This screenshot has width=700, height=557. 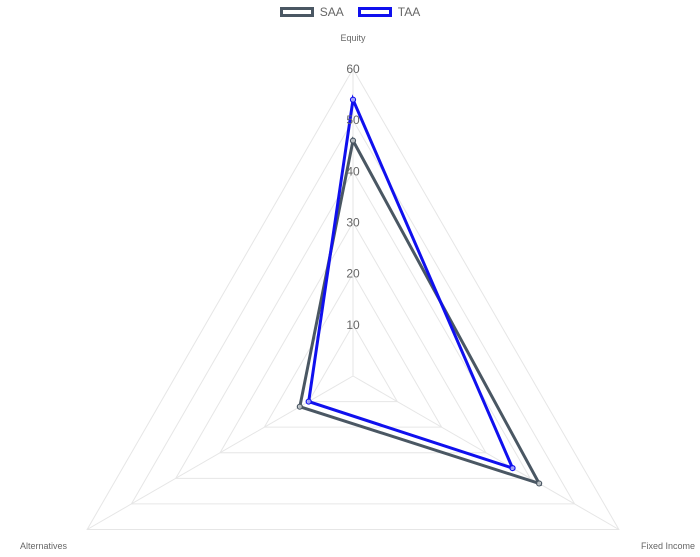 I want to click on tick-label-50: 50, so click(x=353, y=120).